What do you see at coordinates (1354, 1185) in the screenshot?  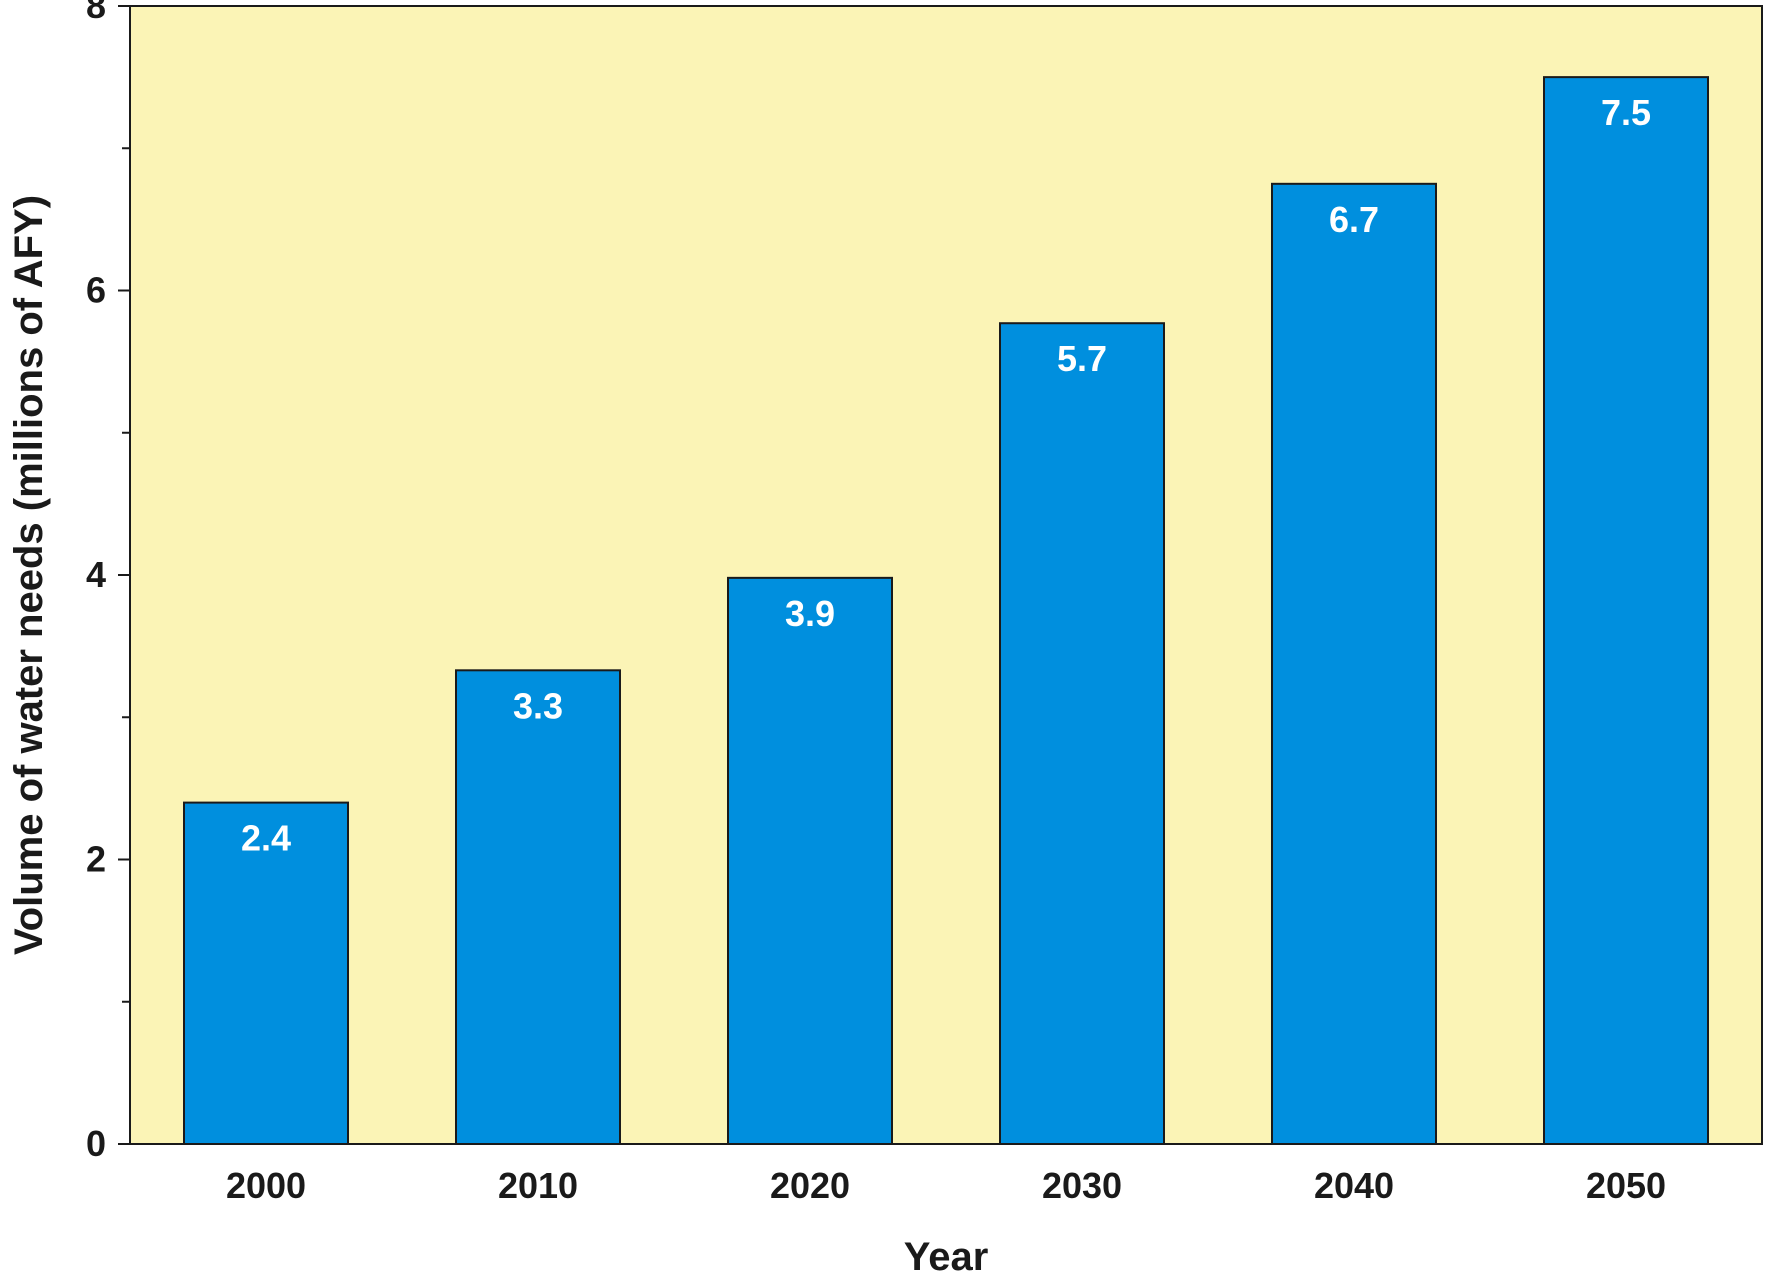 I see `x-tick-label-2040: 2040` at bounding box center [1354, 1185].